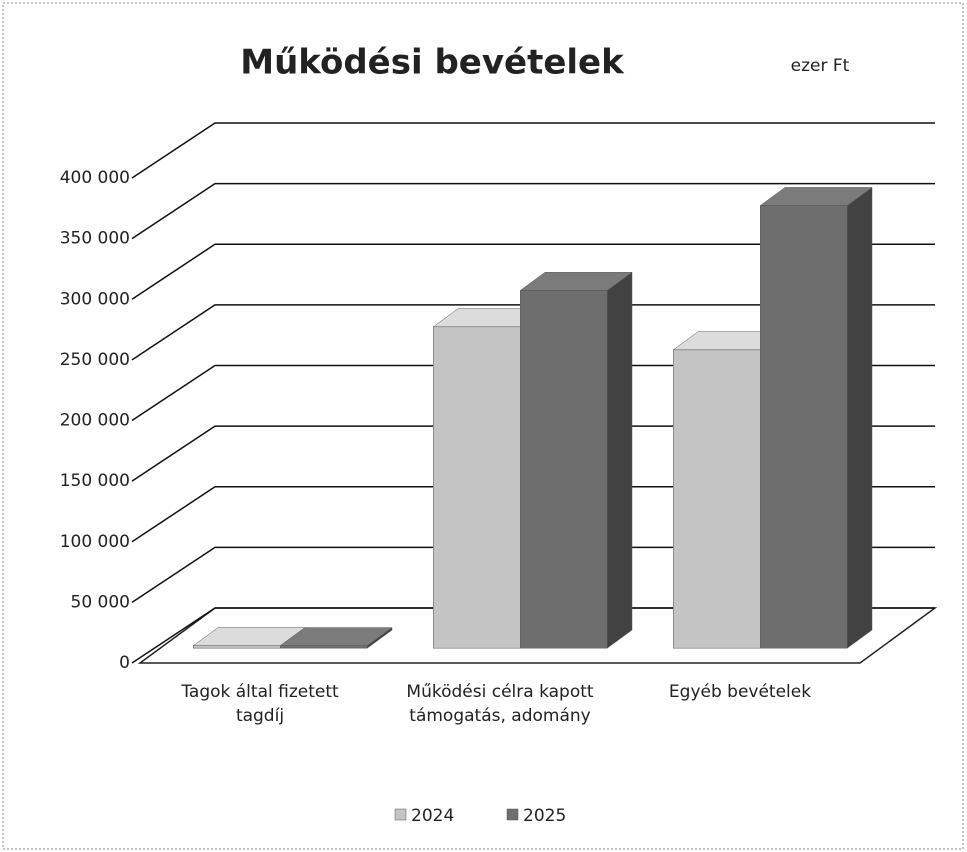 The width and height of the screenshot is (967, 852). Describe the element at coordinates (95, 360) in the screenshot. I see `y-tick-label: 250 000` at that location.